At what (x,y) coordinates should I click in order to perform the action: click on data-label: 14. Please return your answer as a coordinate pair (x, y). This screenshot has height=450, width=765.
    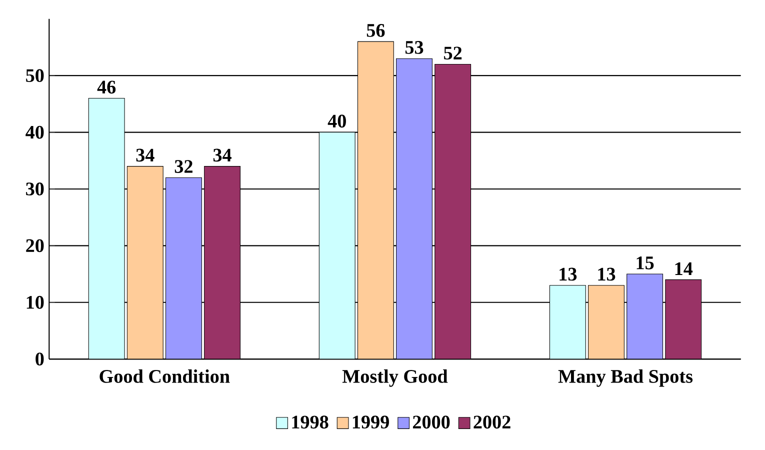
    Looking at the image, I should click on (684, 269).